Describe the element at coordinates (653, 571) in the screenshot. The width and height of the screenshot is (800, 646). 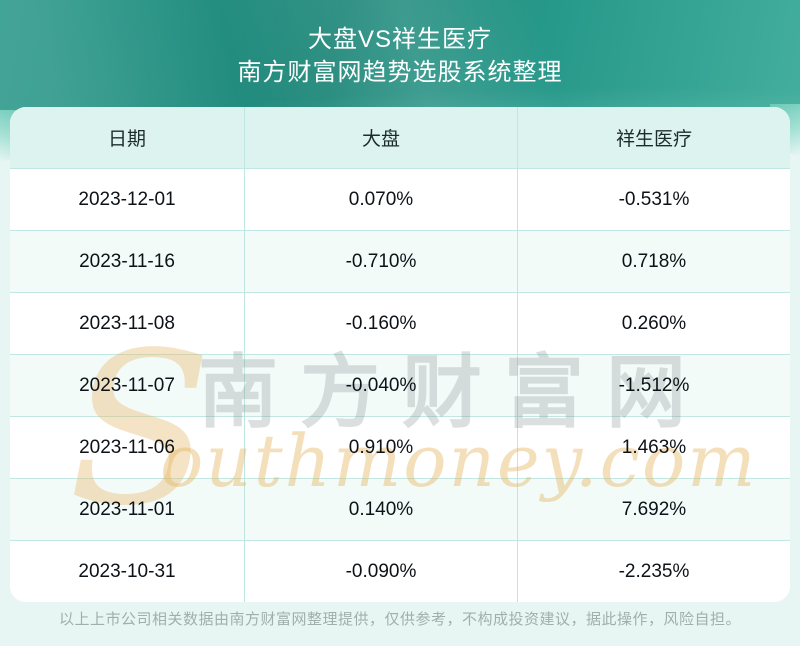
I see `percent-value-cell: -2.235%` at that location.